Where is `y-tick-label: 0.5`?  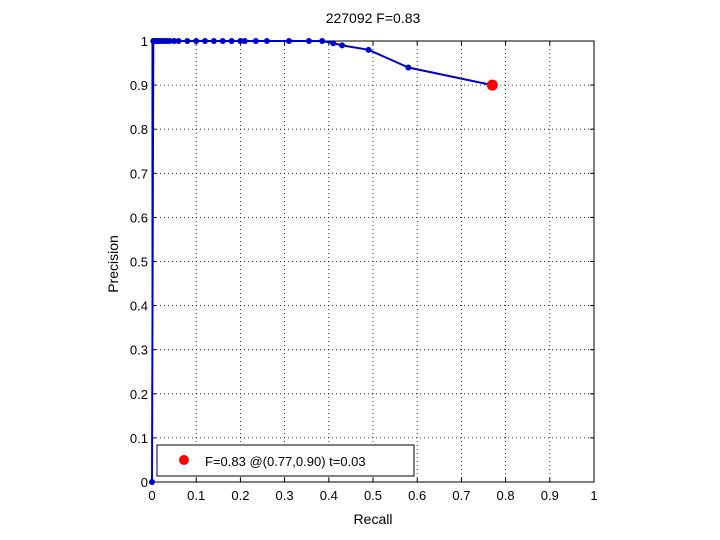
y-tick-label: 0.5 is located at coordinates (139, 262).